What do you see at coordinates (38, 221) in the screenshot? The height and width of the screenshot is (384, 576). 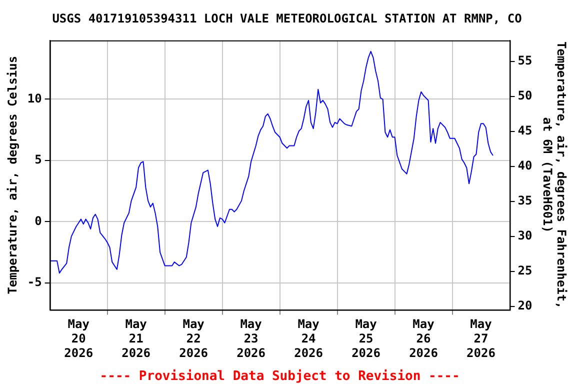 I see `y-tick-label: 0` at bounding box center [38, 221].